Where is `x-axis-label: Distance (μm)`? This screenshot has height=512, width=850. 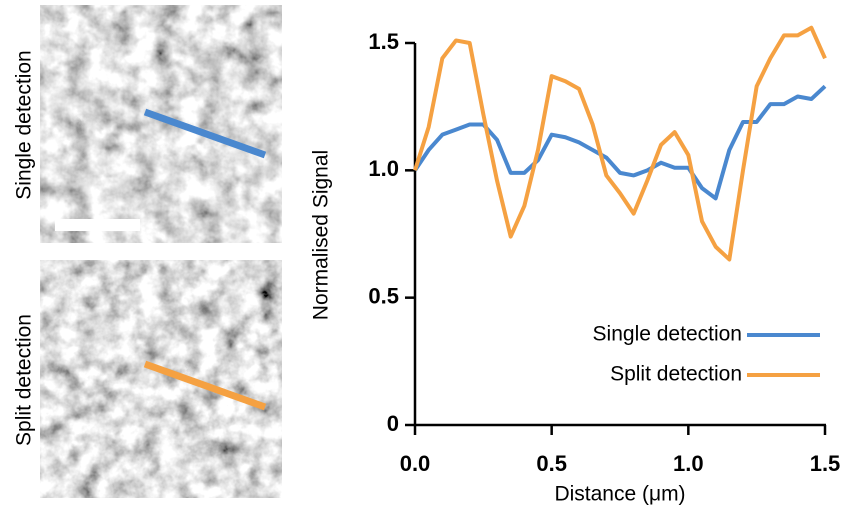 x-axis-label: Distance (μm) is located at coordinates (619, 494).